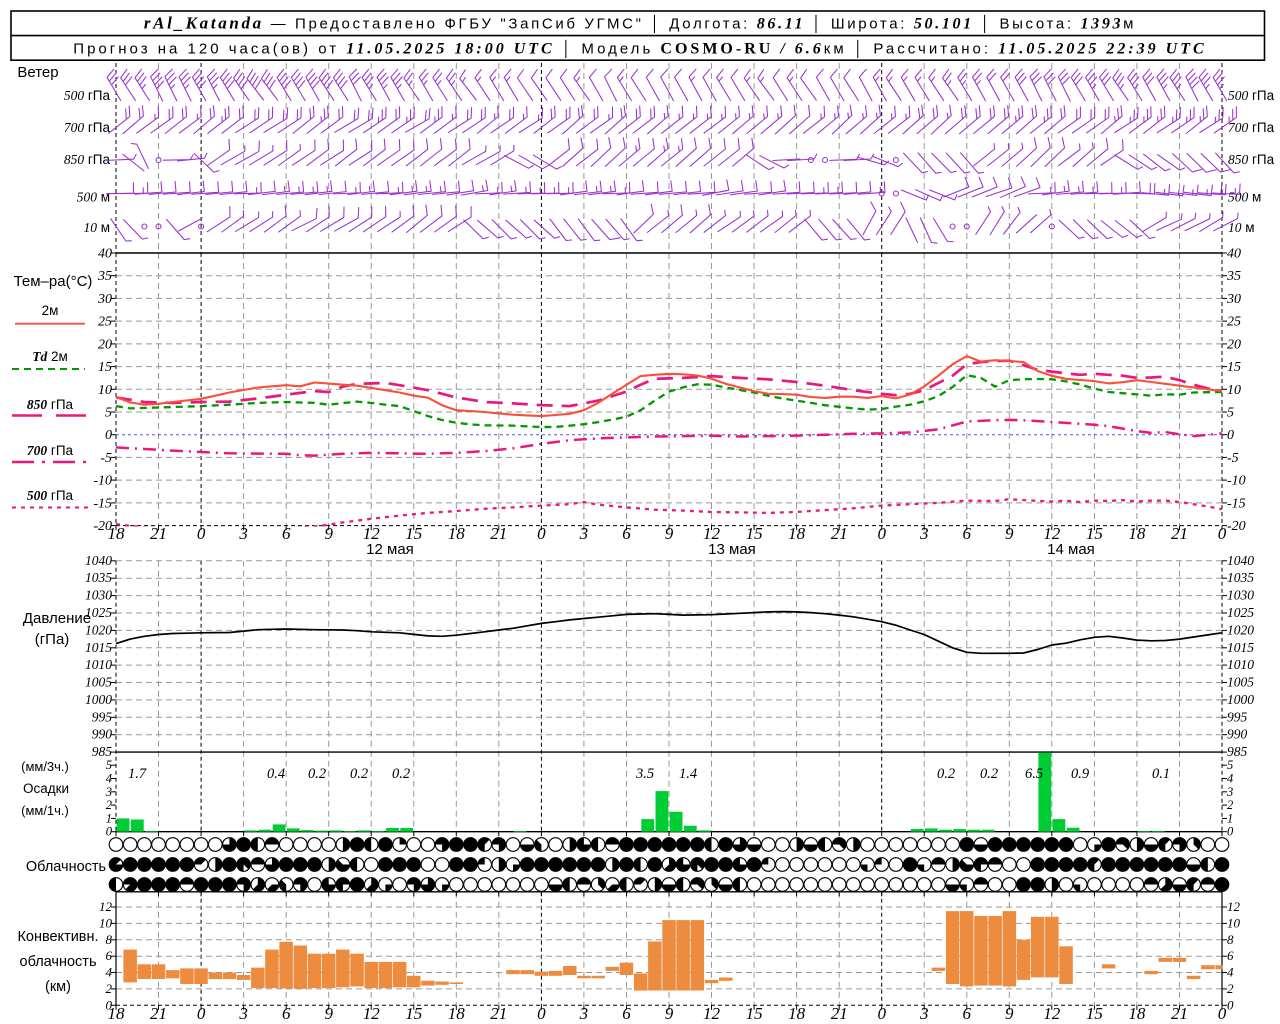 Image resolution: width=1280 pixels, height=1024 pixels. Describe the element at coordinates (276, 774) in the screenshot. I see `svg-text: 0.4` at that location.